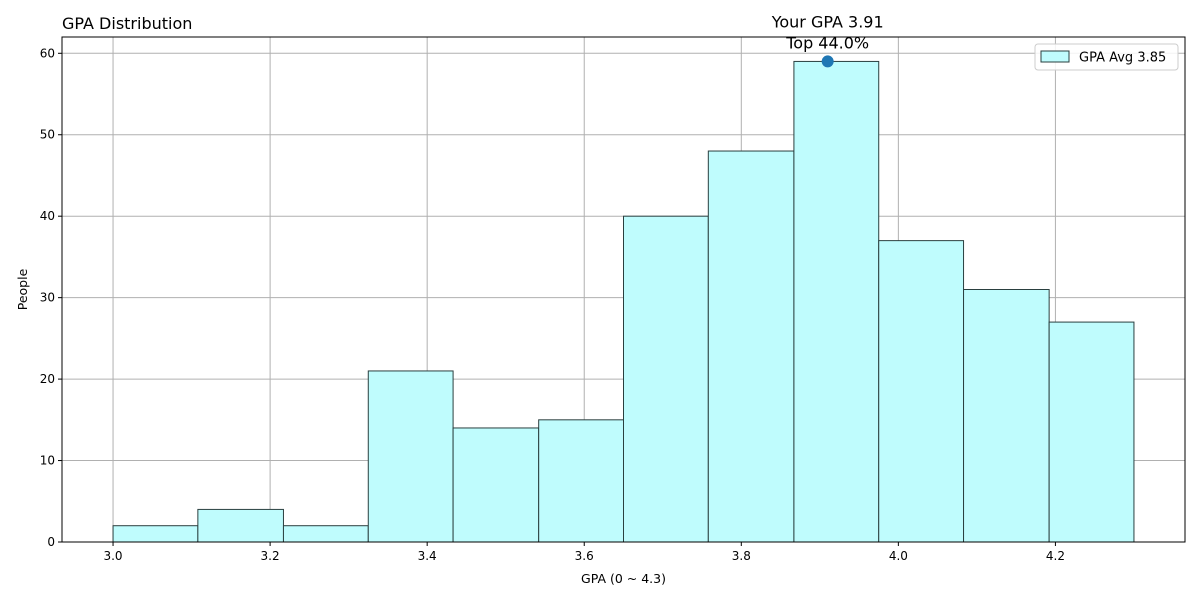 This screenshot has height=604, width=1200. What do you see at coordinates (1122, 58) in the screenshot?
I see `legend-label: GPA Avg 3.85` at bounding box center [1122, 58].